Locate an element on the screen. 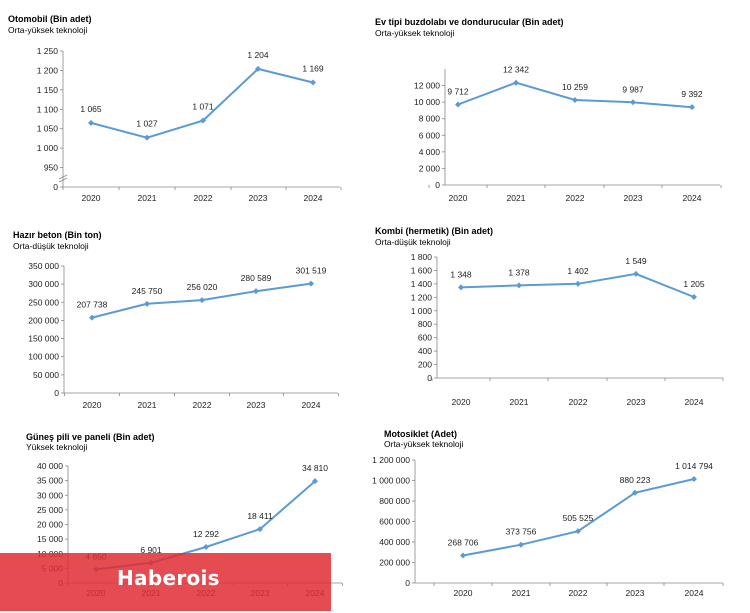 Image resolution: width=750 pixels, height=613 pixels. y-tick-label: 200 000 is located at coordinates (43, 320).